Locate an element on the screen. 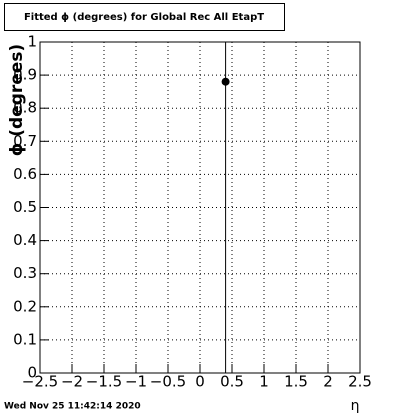 The image size is (400, 414). x-tick-label: −0.5 is located at coordinates (168, 382).